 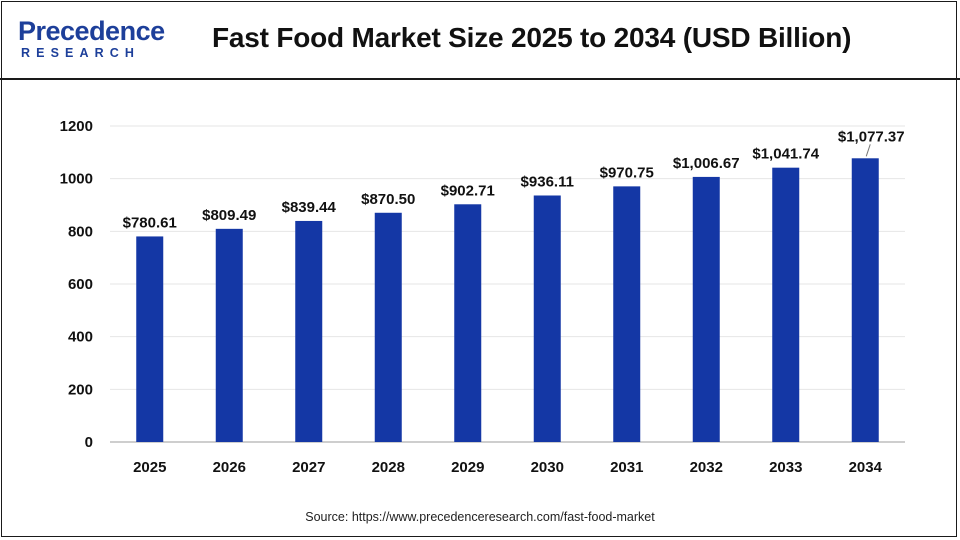 What do you see at coordinates (80, 389) in the screenshot?
I see `y-tick-label: 200` at bounding box center [80, 389].